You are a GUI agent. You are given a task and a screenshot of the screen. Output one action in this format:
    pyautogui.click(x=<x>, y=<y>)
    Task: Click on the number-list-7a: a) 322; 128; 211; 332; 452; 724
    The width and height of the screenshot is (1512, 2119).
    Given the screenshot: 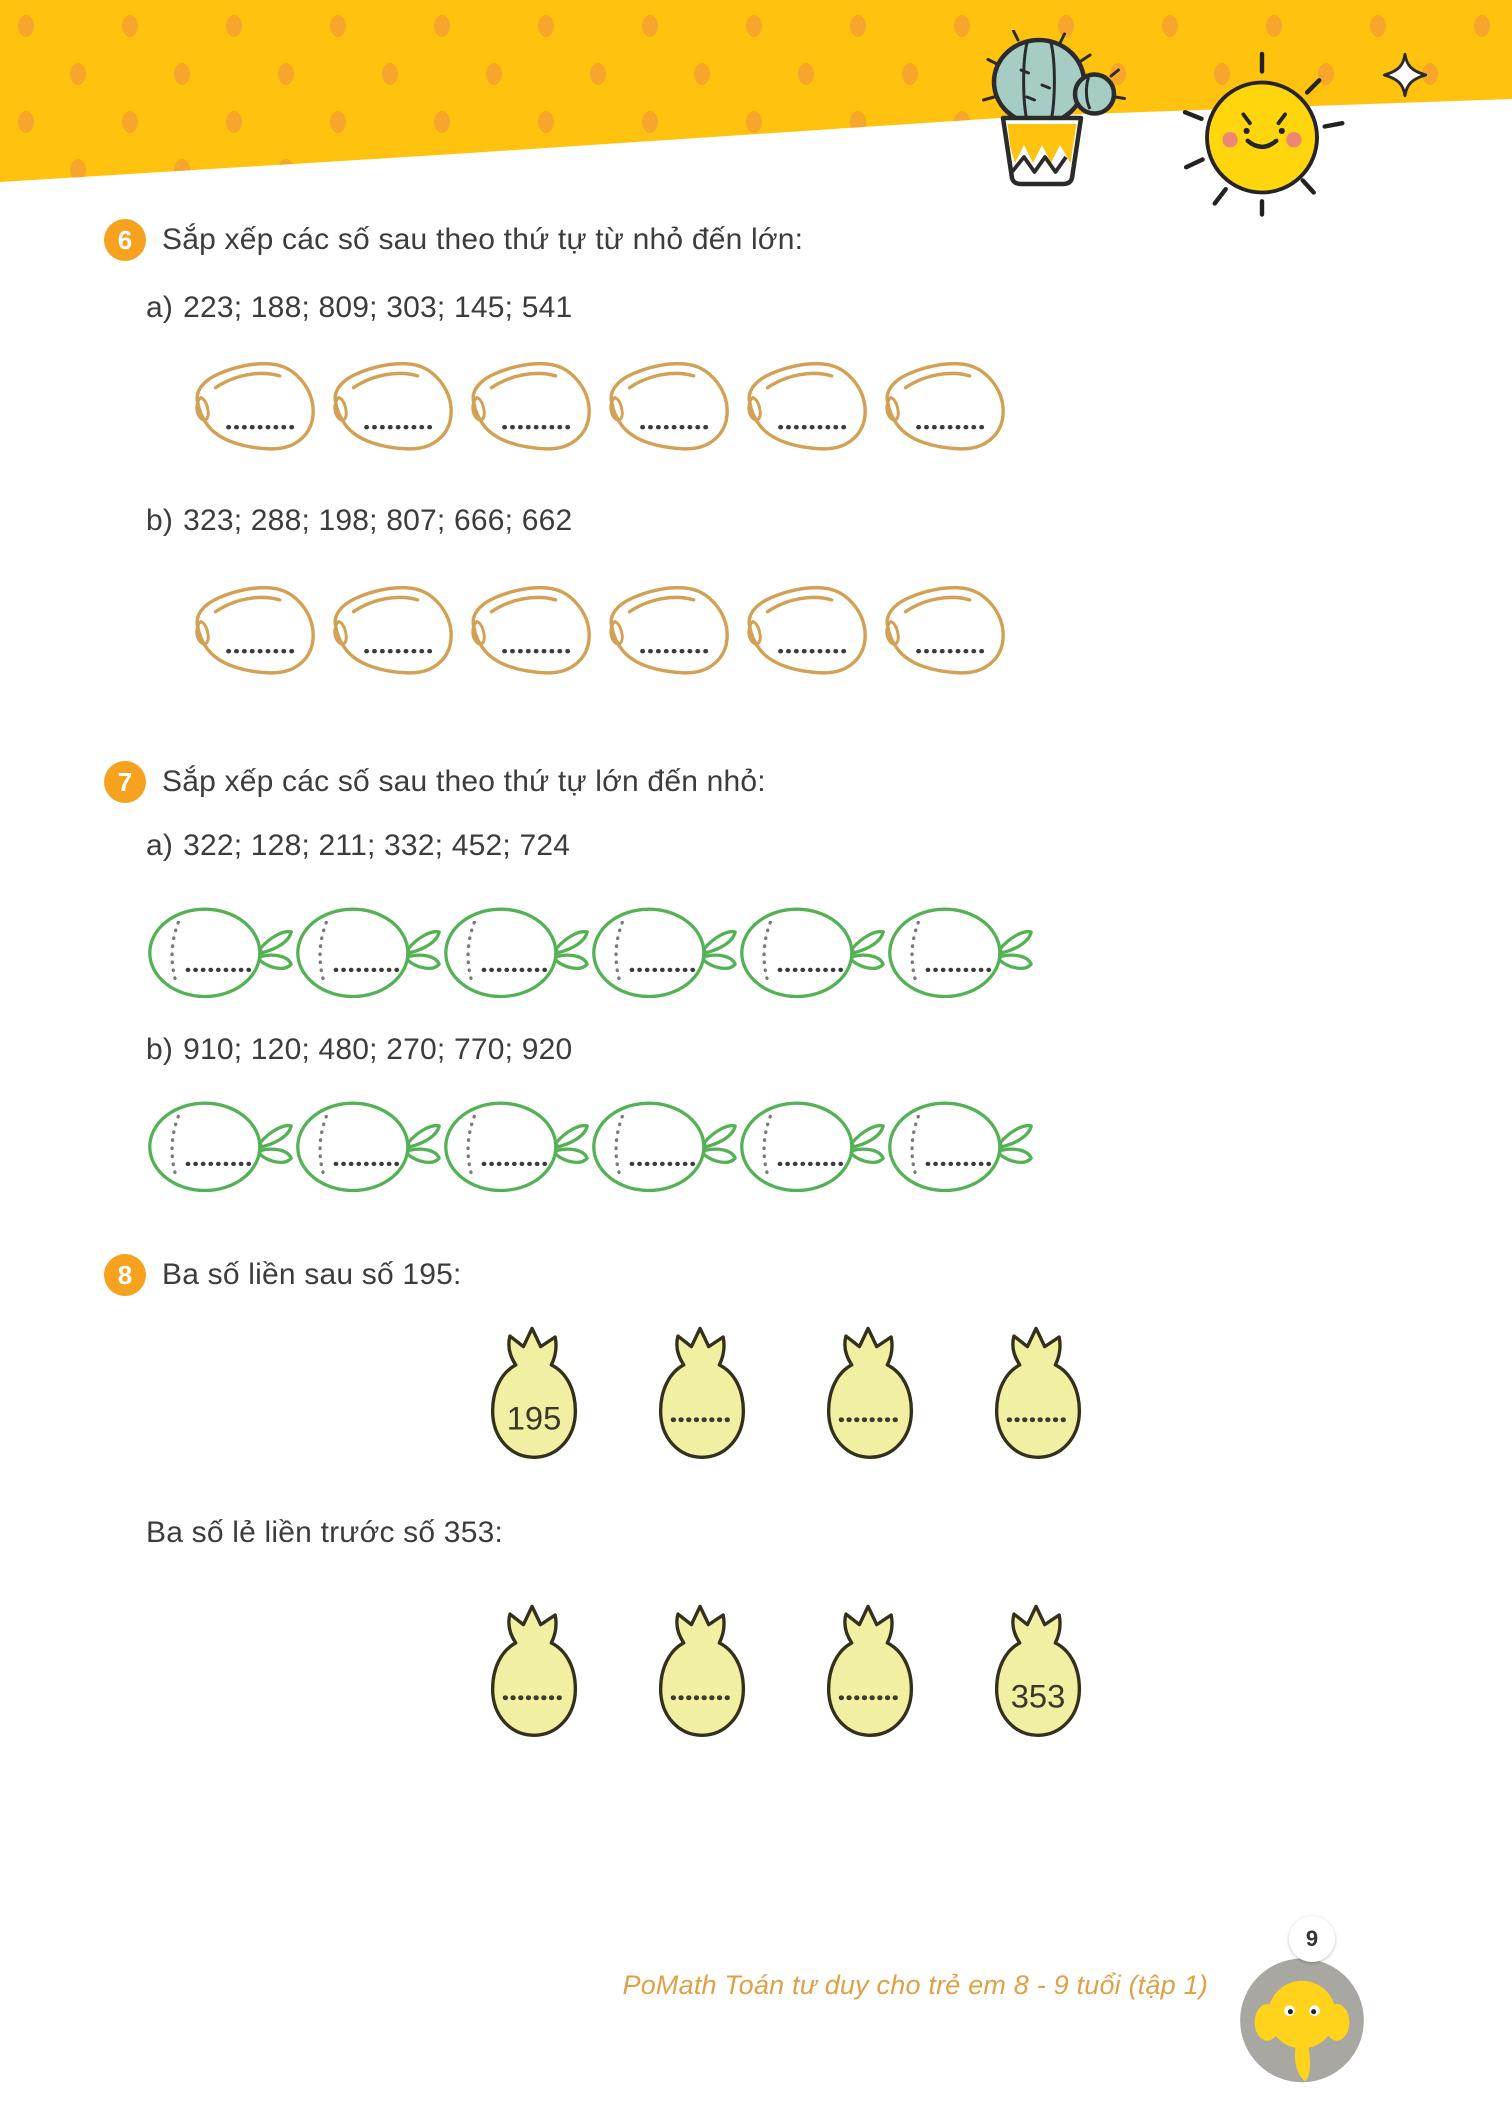 What is the action you would take?
    pyautogui.click(x=358, y=846)
    